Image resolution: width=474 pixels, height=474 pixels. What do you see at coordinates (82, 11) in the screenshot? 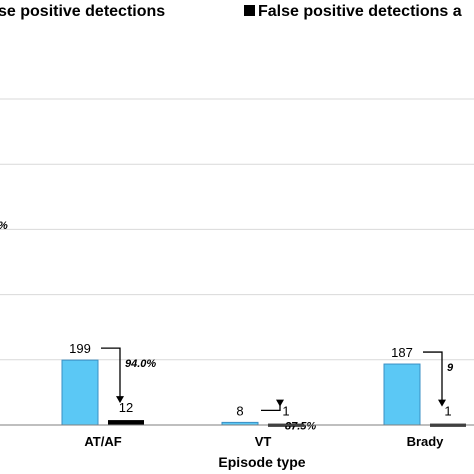
I see `legend-true-label: se positive detections` at bounding box center [82, 11].